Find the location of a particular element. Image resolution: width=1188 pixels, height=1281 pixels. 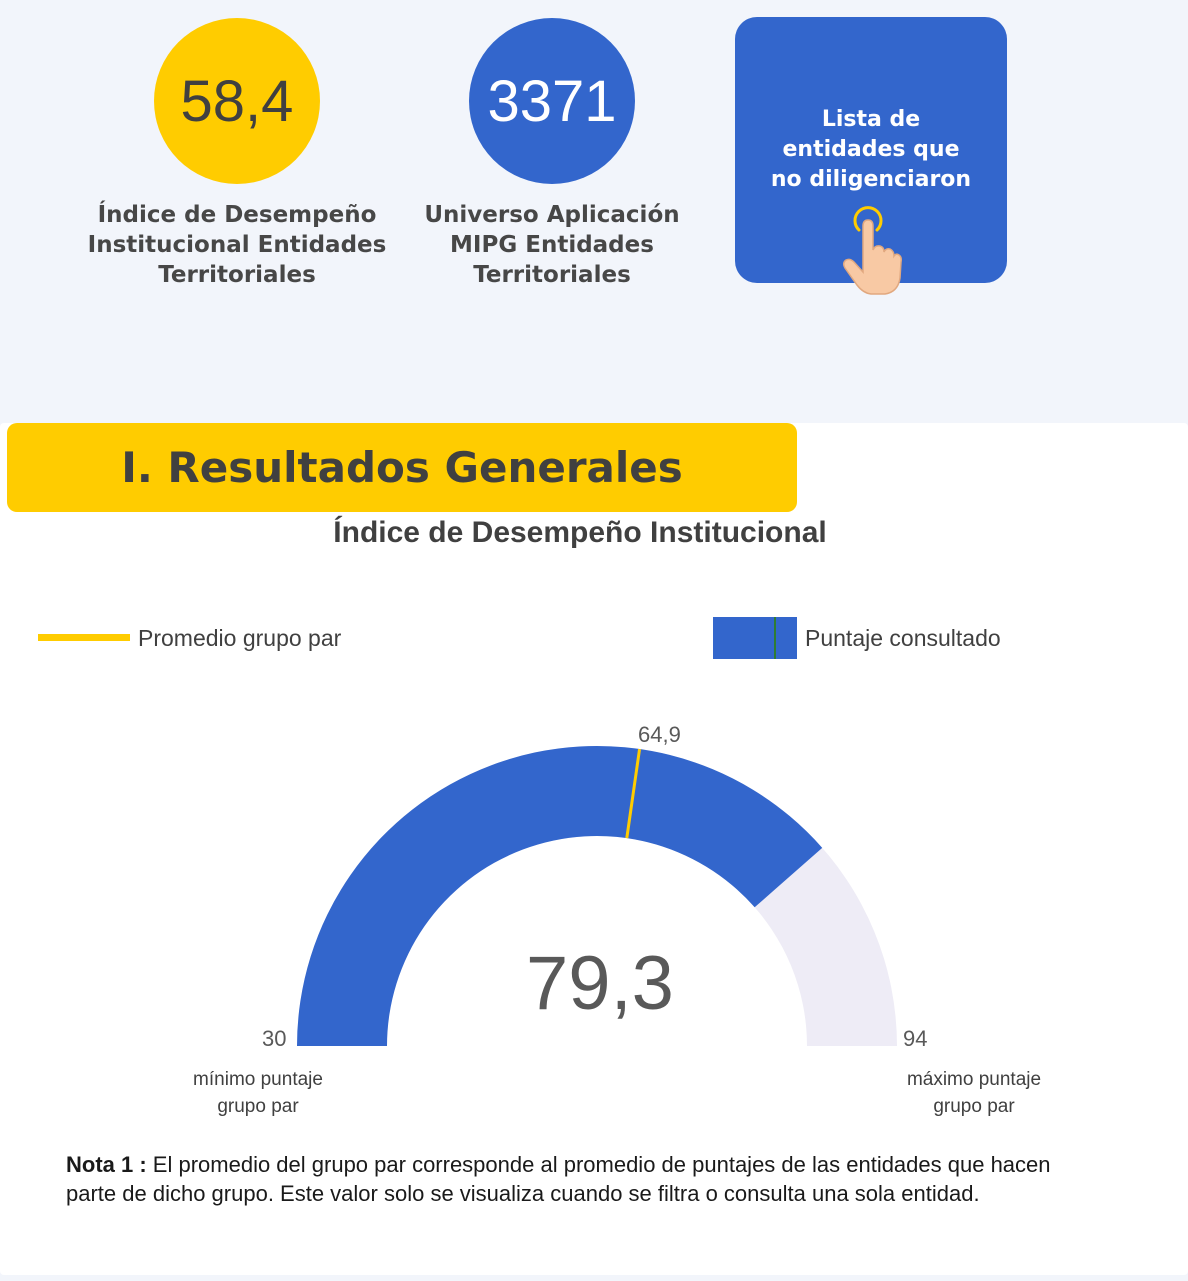

chart-title: Índice de Desempeño Institucional is located at coordinates (580, 532).